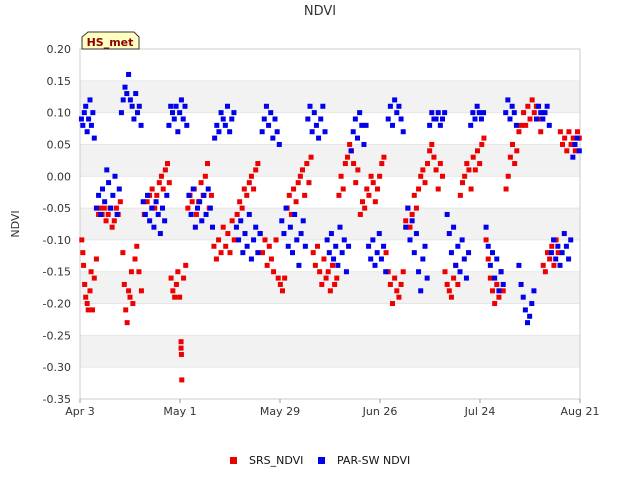 The width and height of the screenshot is (640, 480). Describe the element at coordinates (59, 49) in the screenshot. I see `y-tick-label: 0.20` at that location.